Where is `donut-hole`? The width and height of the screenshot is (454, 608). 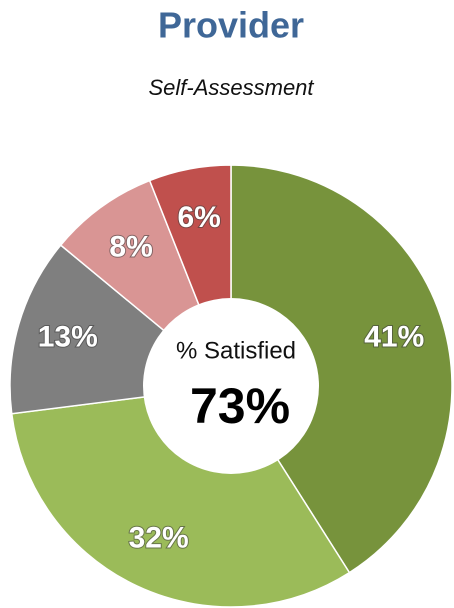
donut-hole is located at coordinates (231, 386).